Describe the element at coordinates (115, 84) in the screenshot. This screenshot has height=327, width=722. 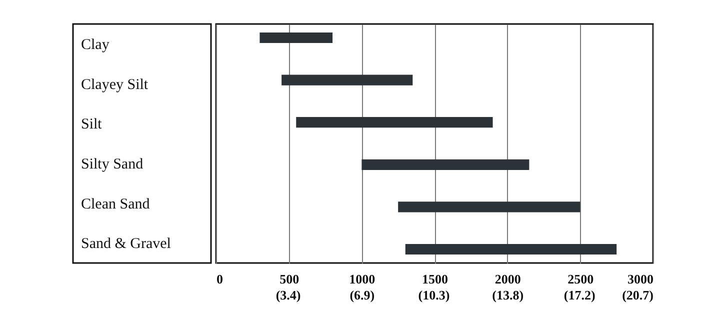
I see `y-tick-label: Clayey Silt` at that location.